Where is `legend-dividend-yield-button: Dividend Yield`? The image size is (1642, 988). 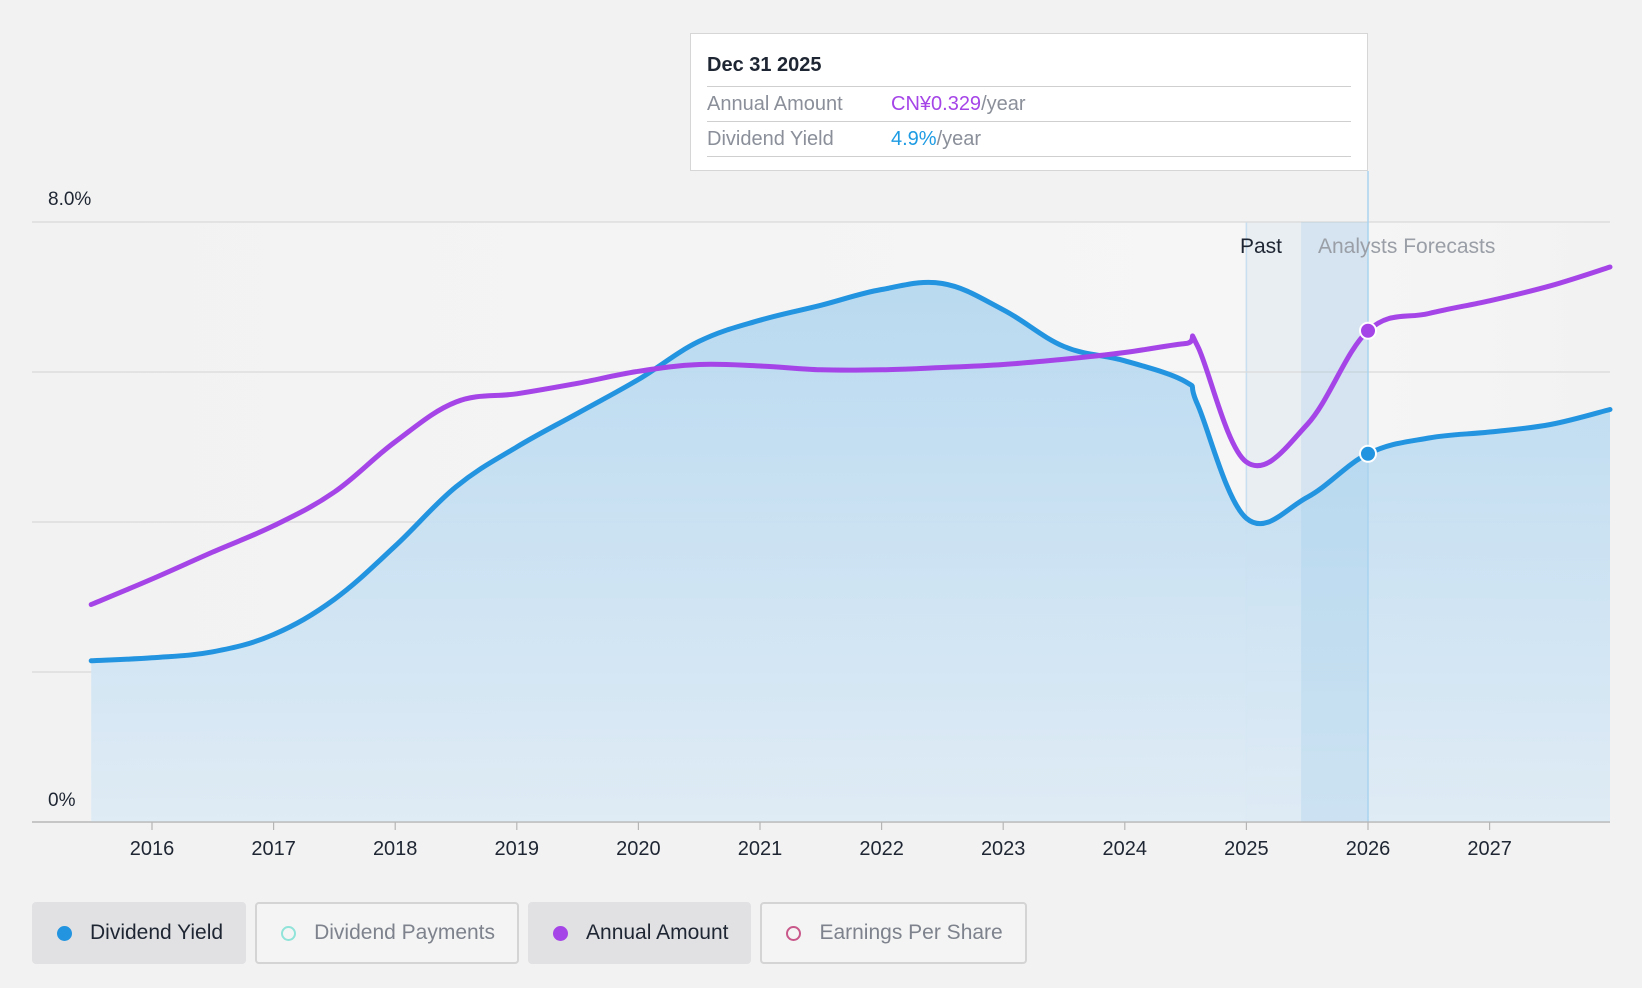 legend-dividend-yield-button: Dividend Yield is located at coordinates (139, 933).